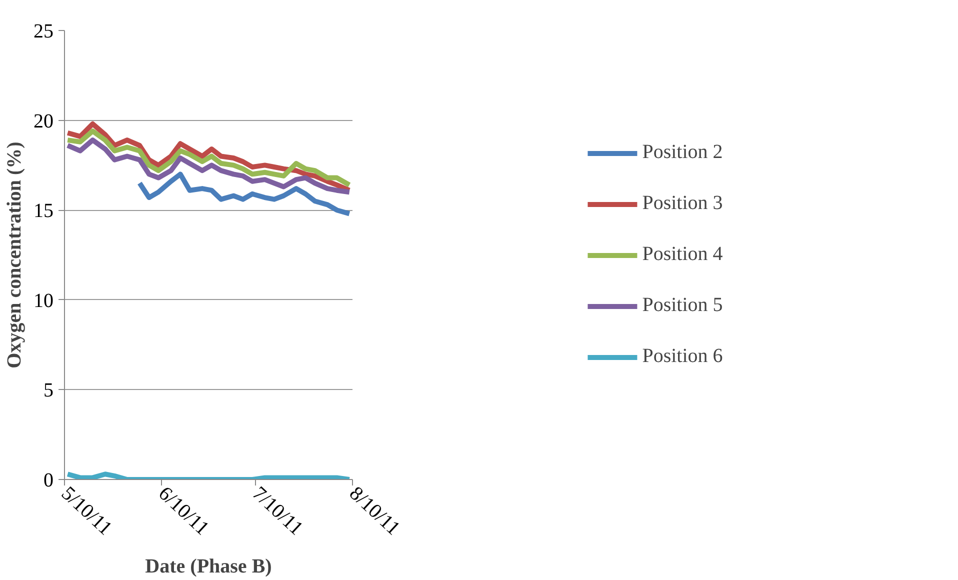  I want to click on y-tick-label: 25, so click(44, 31).